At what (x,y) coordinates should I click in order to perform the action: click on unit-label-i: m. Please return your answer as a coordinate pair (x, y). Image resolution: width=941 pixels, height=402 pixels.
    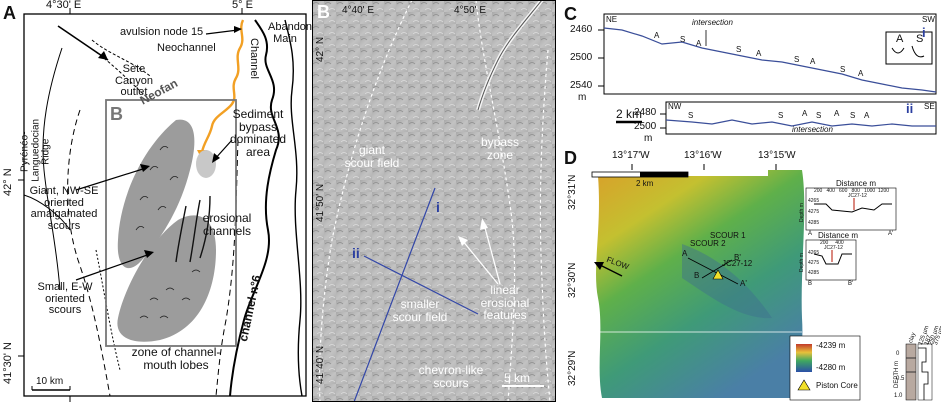
    Looking at the image, I should click on (582, 97).